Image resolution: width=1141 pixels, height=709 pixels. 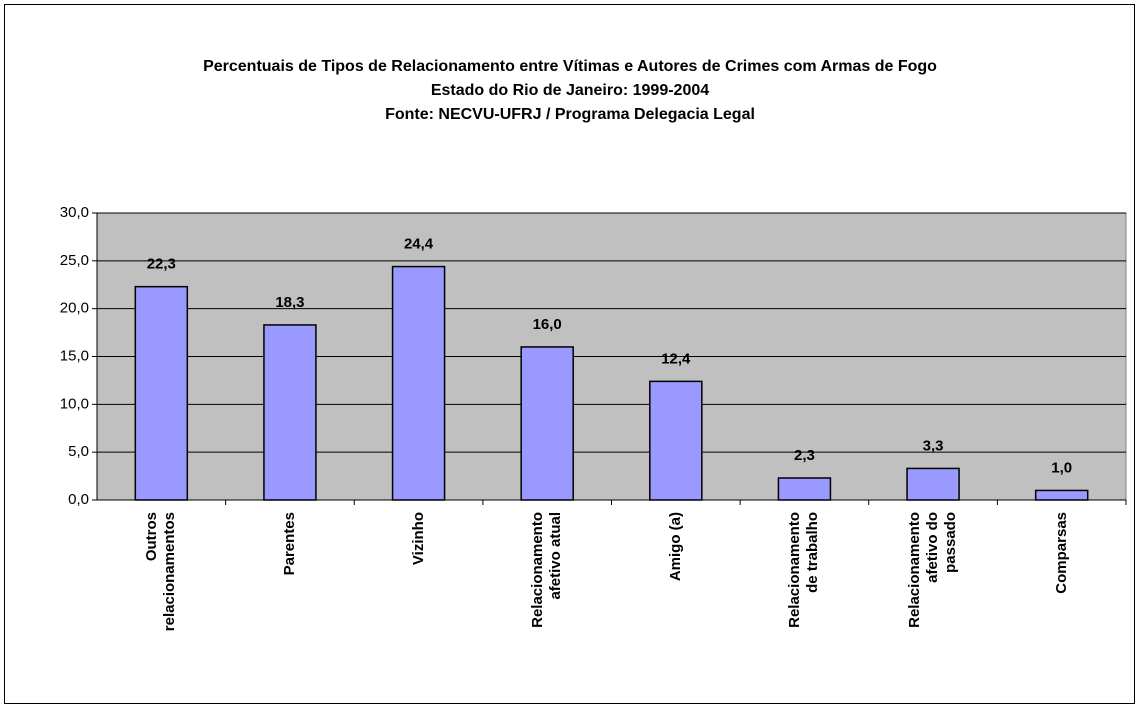 What do you see at coordinates (933, 570) in the screenshot?
I see `x-tick-label: Relacionamento afetivo do passado` at bounding box center [933, 570].